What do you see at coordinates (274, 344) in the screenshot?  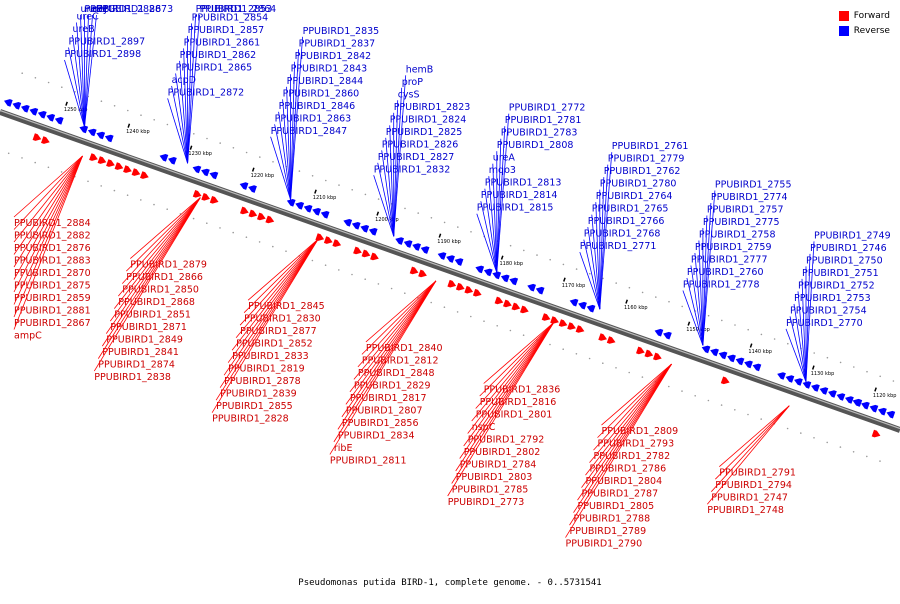 I see `gene-label: PPUBIRD1_2852` at bounding box center [274, 344].